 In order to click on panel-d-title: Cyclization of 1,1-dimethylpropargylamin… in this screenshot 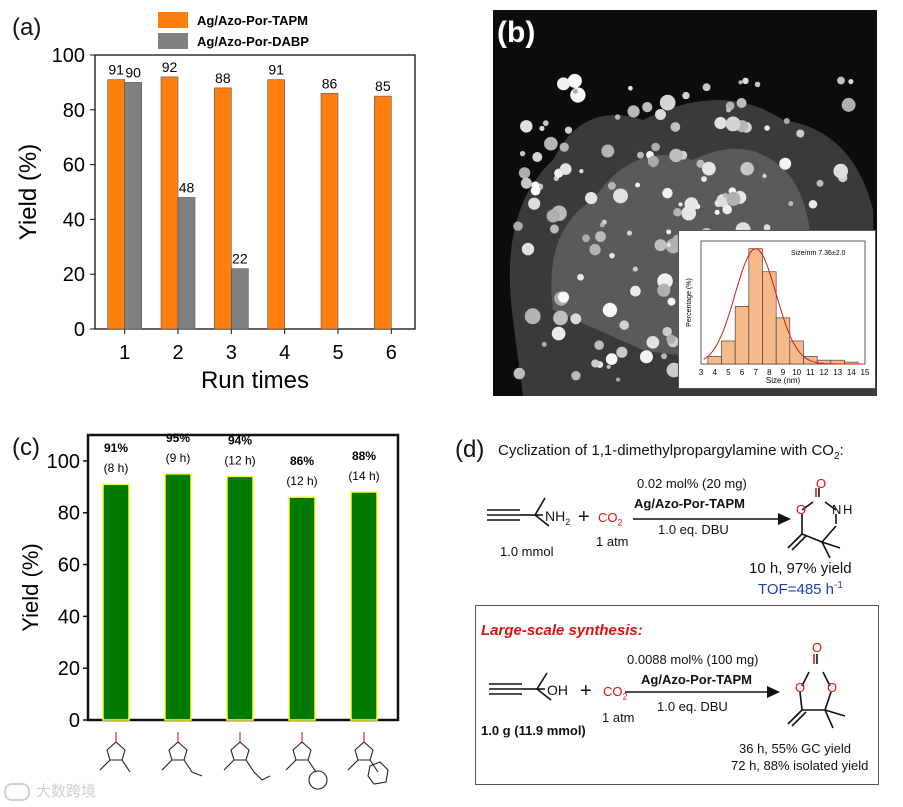, I will do `click(671, 452)`.